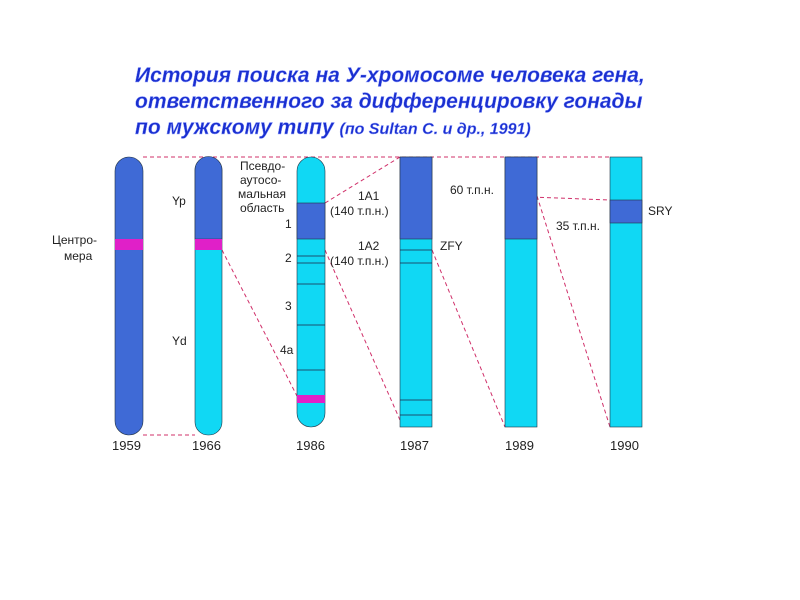  What do you see at coordinates (288, 258) in the screenshot?
I see `label: 2` at bounding box center [288, 258].